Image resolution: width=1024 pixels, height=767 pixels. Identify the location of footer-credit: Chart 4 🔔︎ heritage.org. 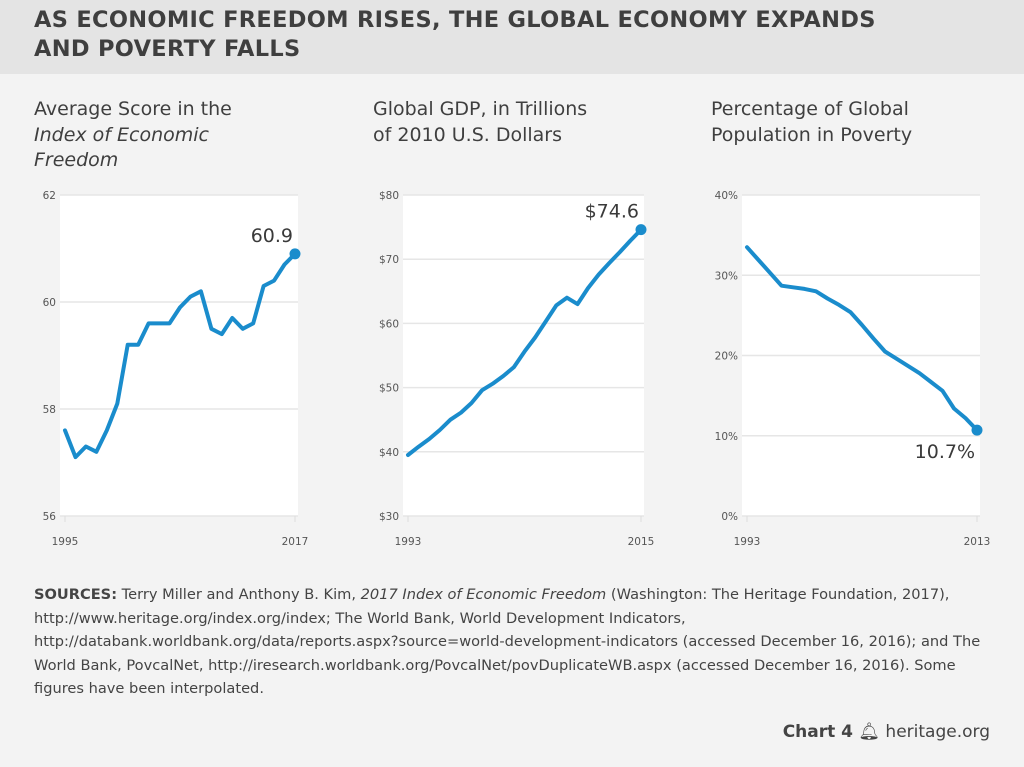
(886, 732).